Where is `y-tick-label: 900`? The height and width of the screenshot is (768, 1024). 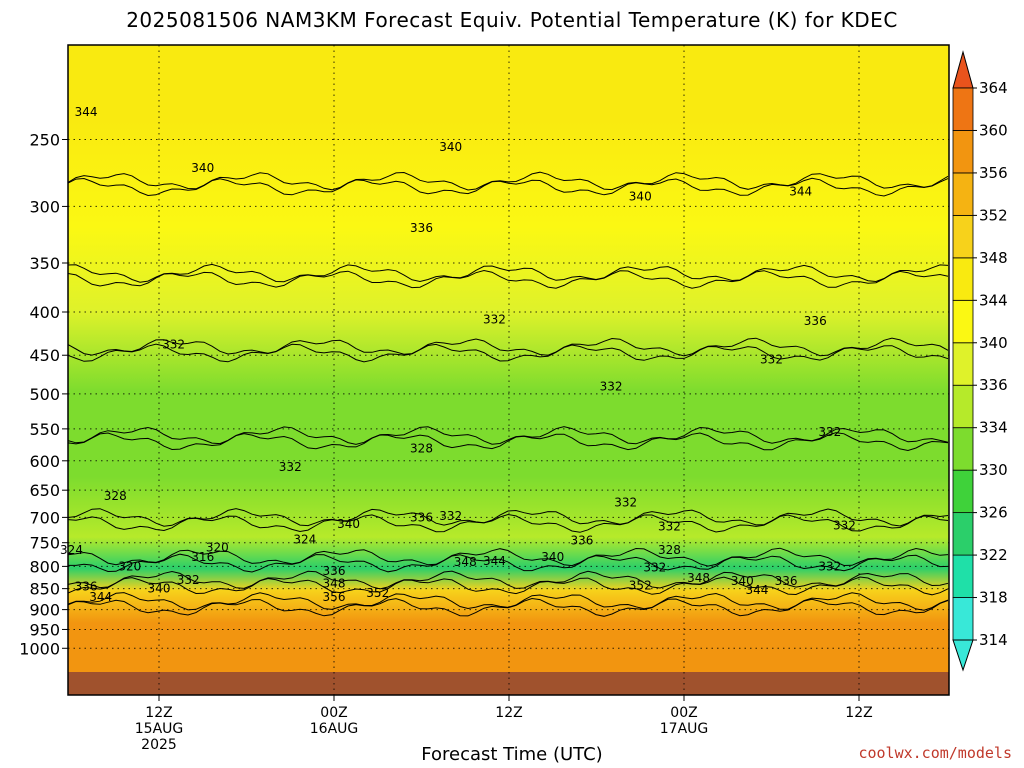 y-tick-label: 900 is located at coordinates (44, 610).